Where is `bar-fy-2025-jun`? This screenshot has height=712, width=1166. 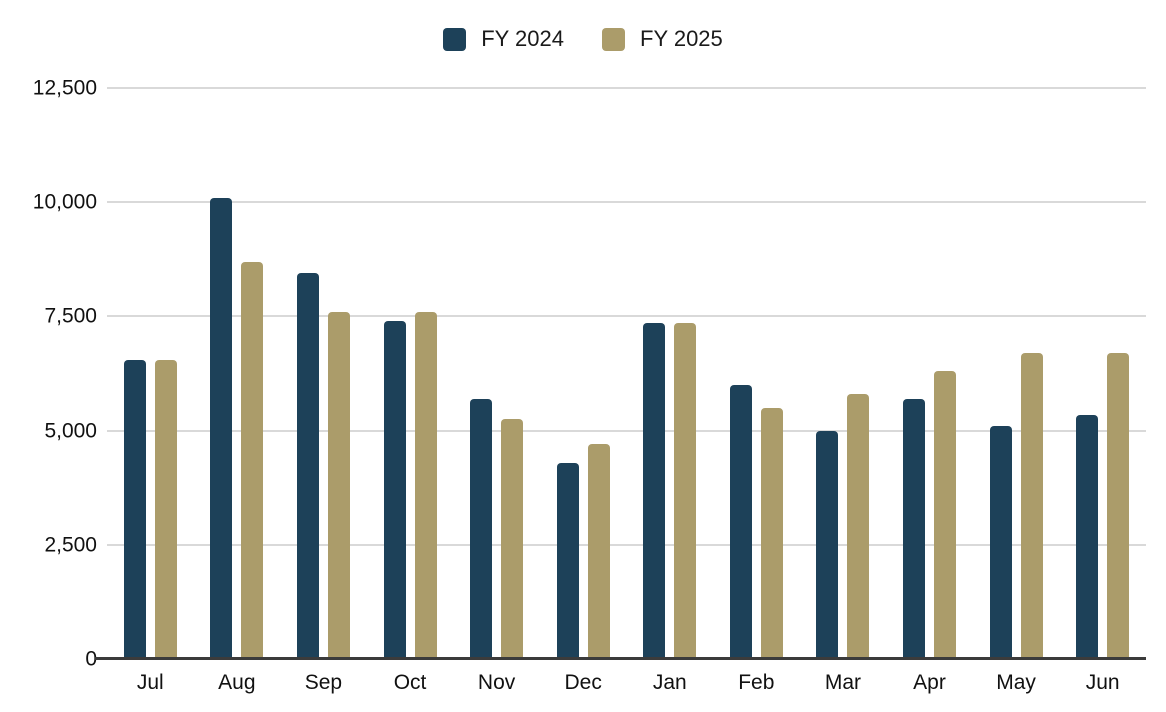 bar-fy-2025-jun is located at coordinates (1118, 505).